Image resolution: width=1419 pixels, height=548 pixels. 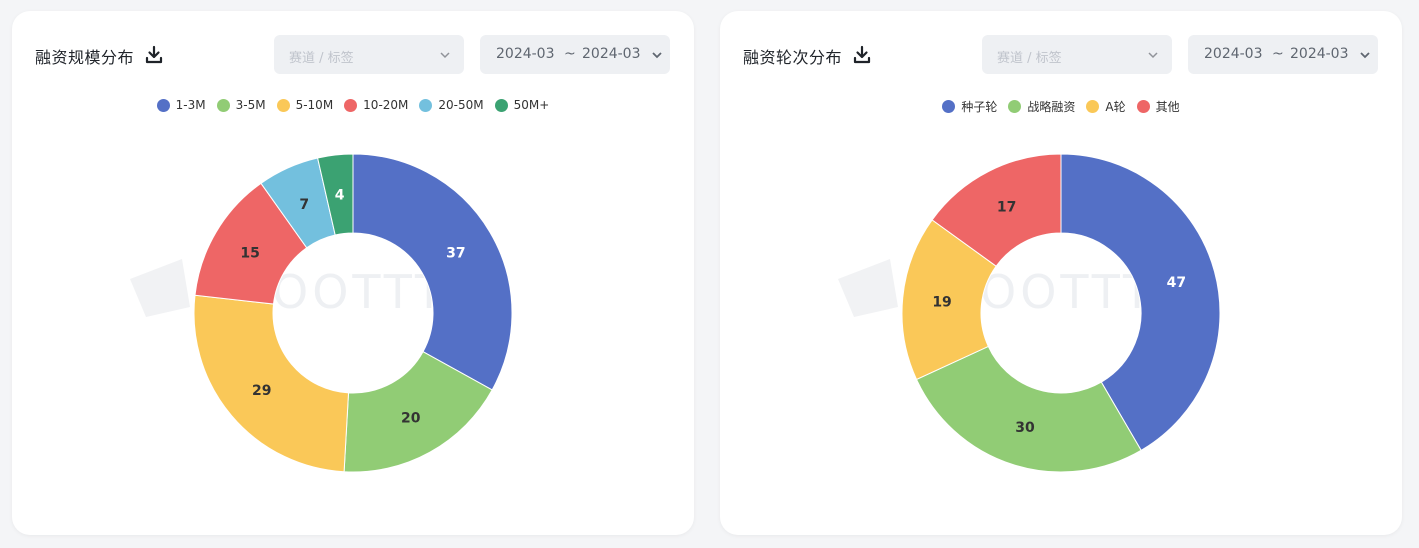 What do you see at coordinates (249, 253) in the screenshot?
I see `data-label-10-20m: 15` at bounding box center [249, 253].